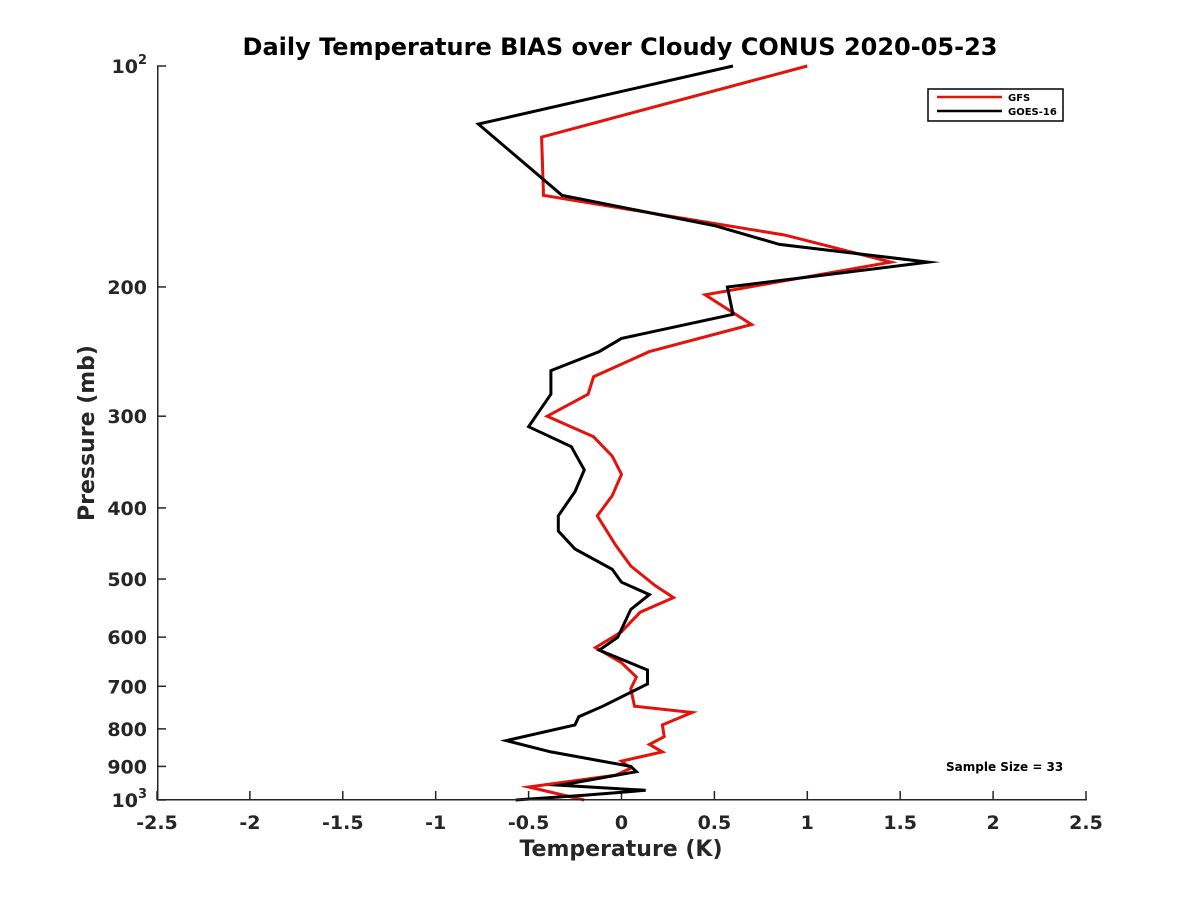  I want to click on y-tick-label: 400, so click(127, 509).